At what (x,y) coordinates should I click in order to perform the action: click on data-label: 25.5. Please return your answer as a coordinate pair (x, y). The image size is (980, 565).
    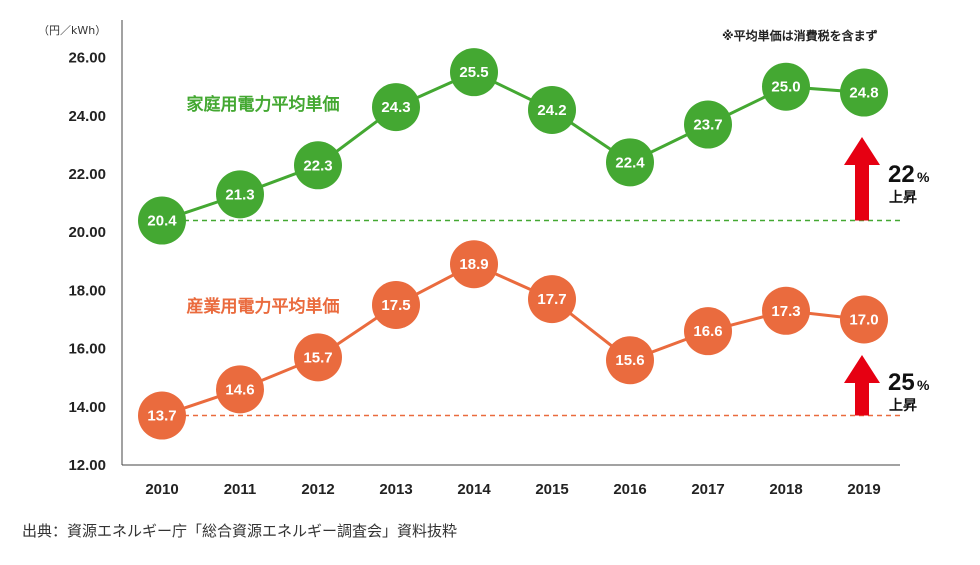
    Looking at the image, I should click on (473, 72).